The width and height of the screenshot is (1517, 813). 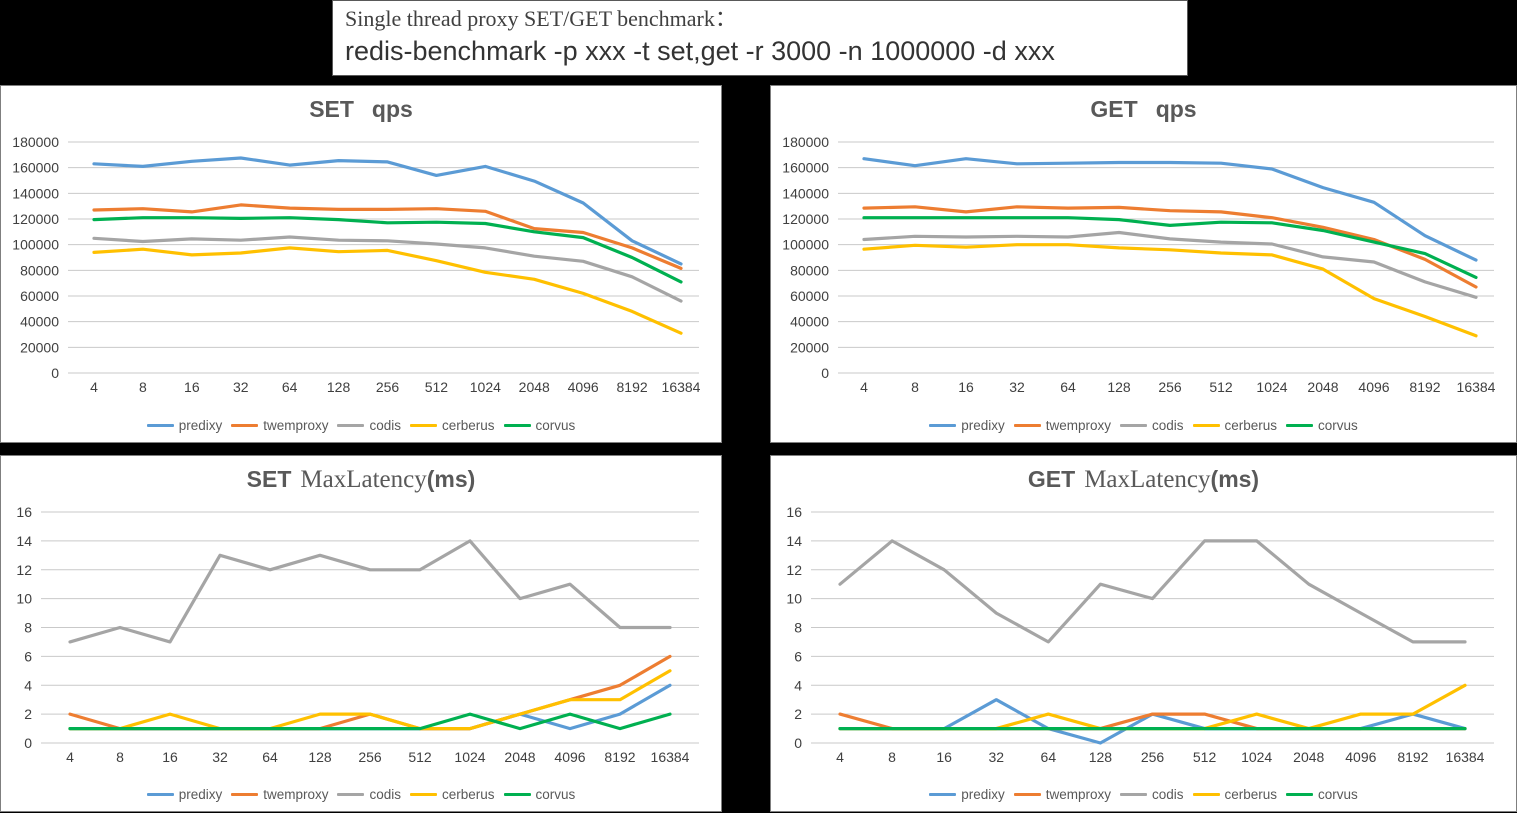 I want to click on x-axis-tick-label: 4, so click(x=864, y=387).